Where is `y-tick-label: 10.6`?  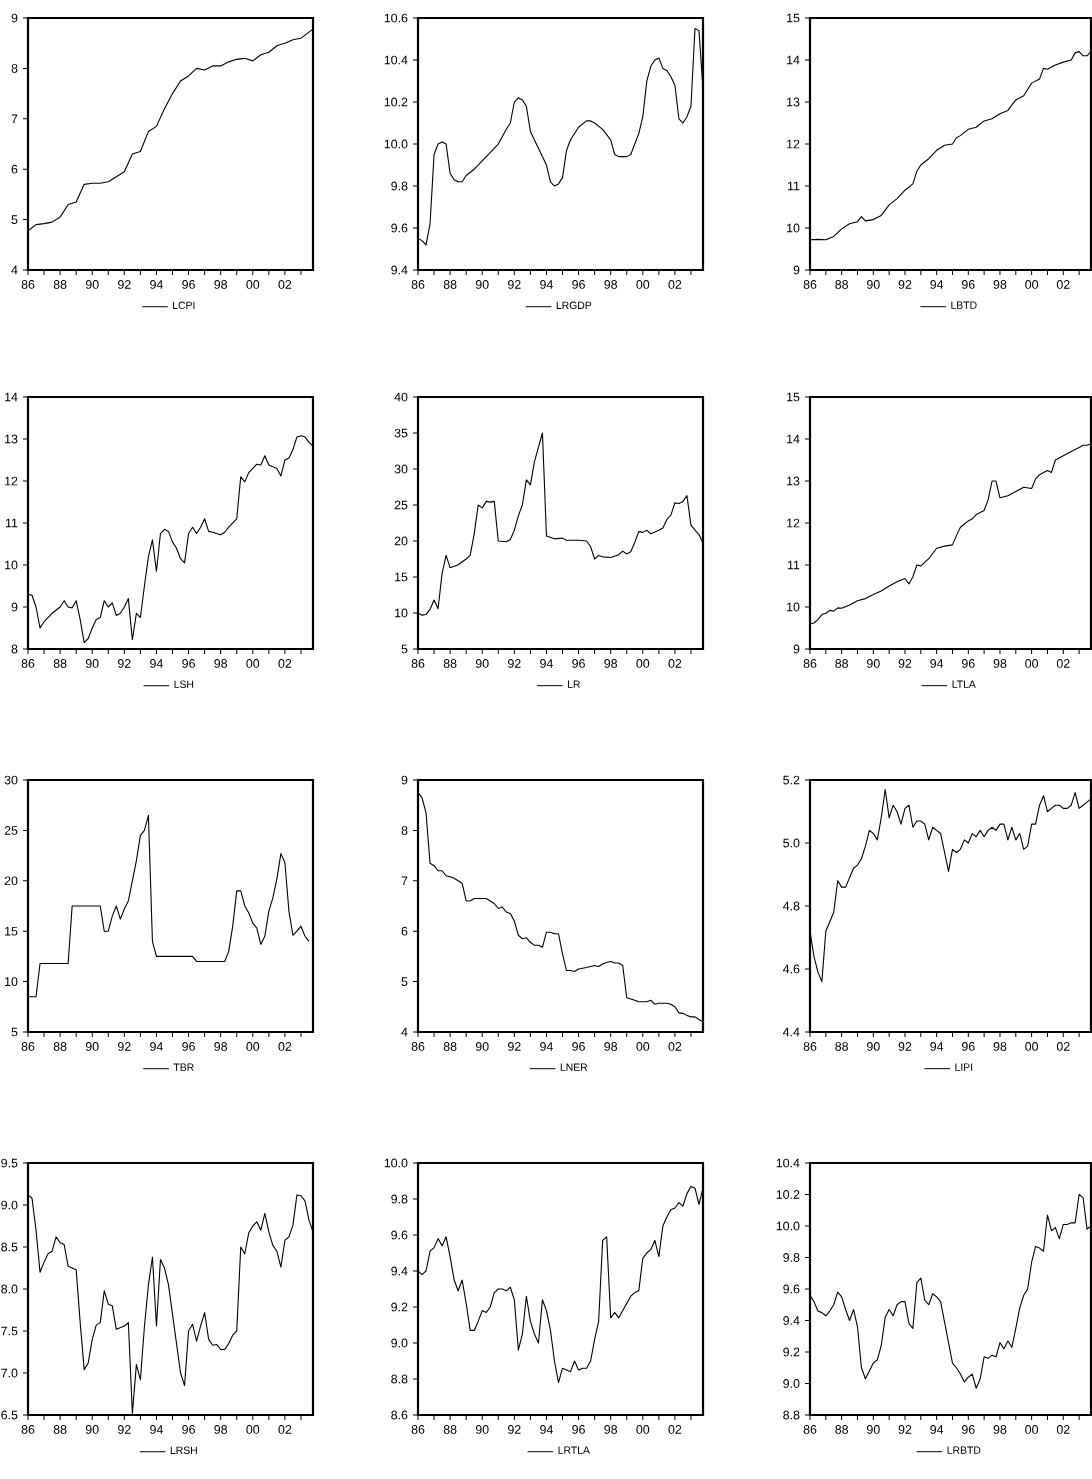
y-tick-label: 10.6 is located at coordinates (396, 18).